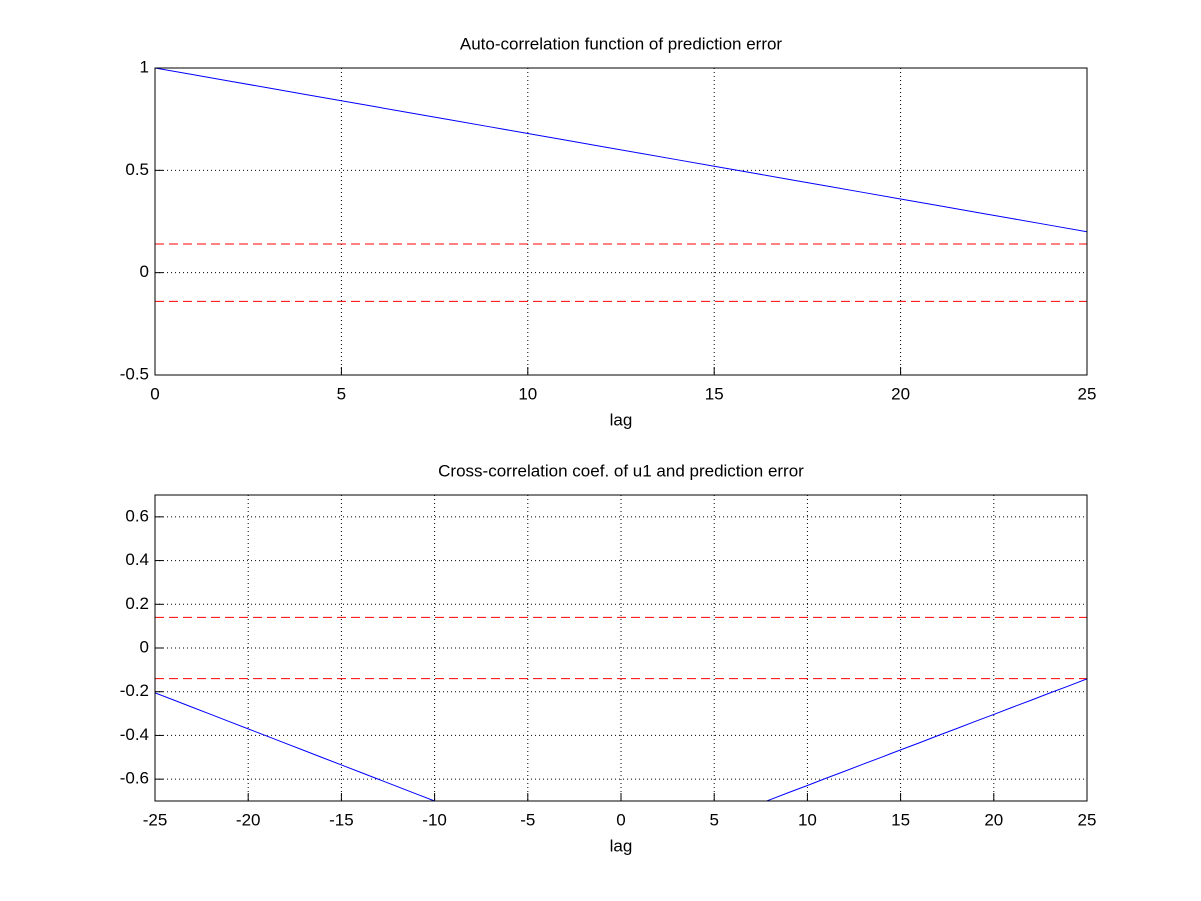  I want to click on y-tick-label: -0.5, so click(134, 373).